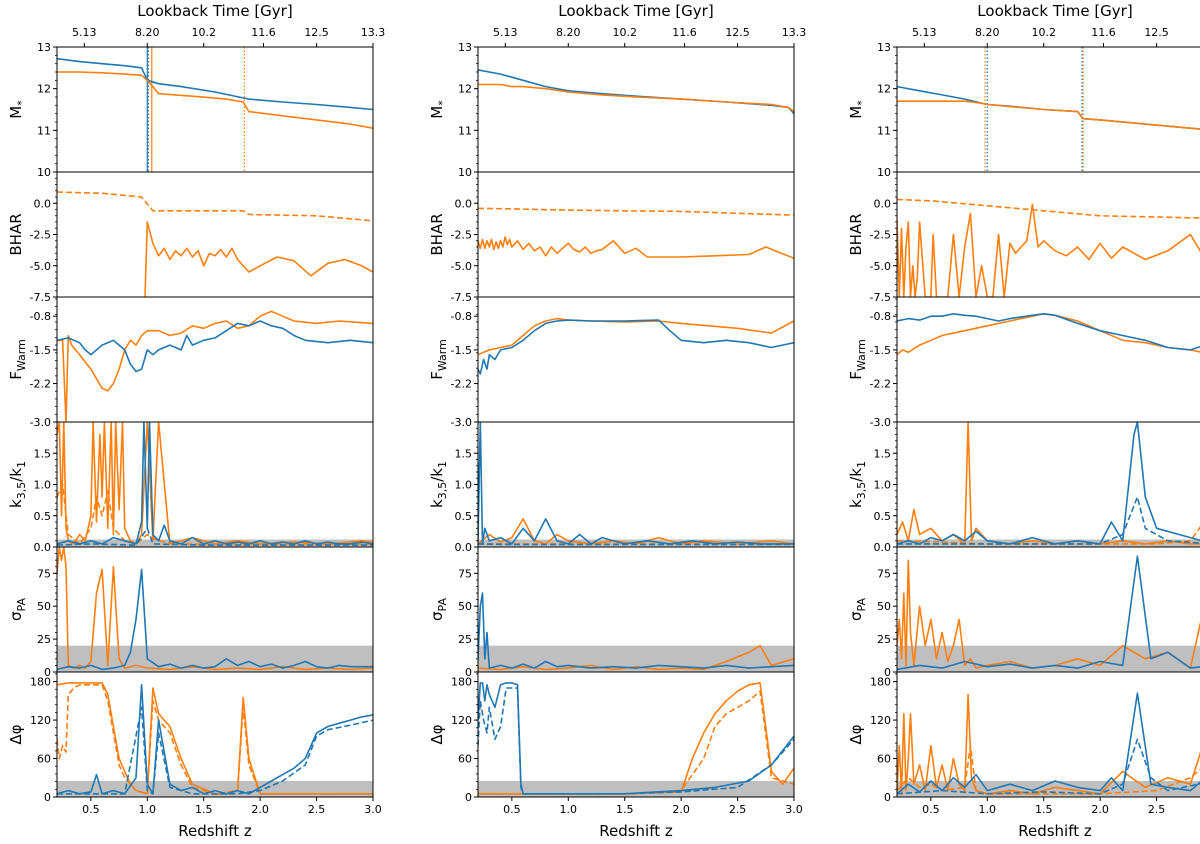 Image resolution: width=1200 pixels, height=844 pixels. I want to click on panel-bhar: -7.5 -5.0 -2.5 0.0 BHAR, so click(611, 237).